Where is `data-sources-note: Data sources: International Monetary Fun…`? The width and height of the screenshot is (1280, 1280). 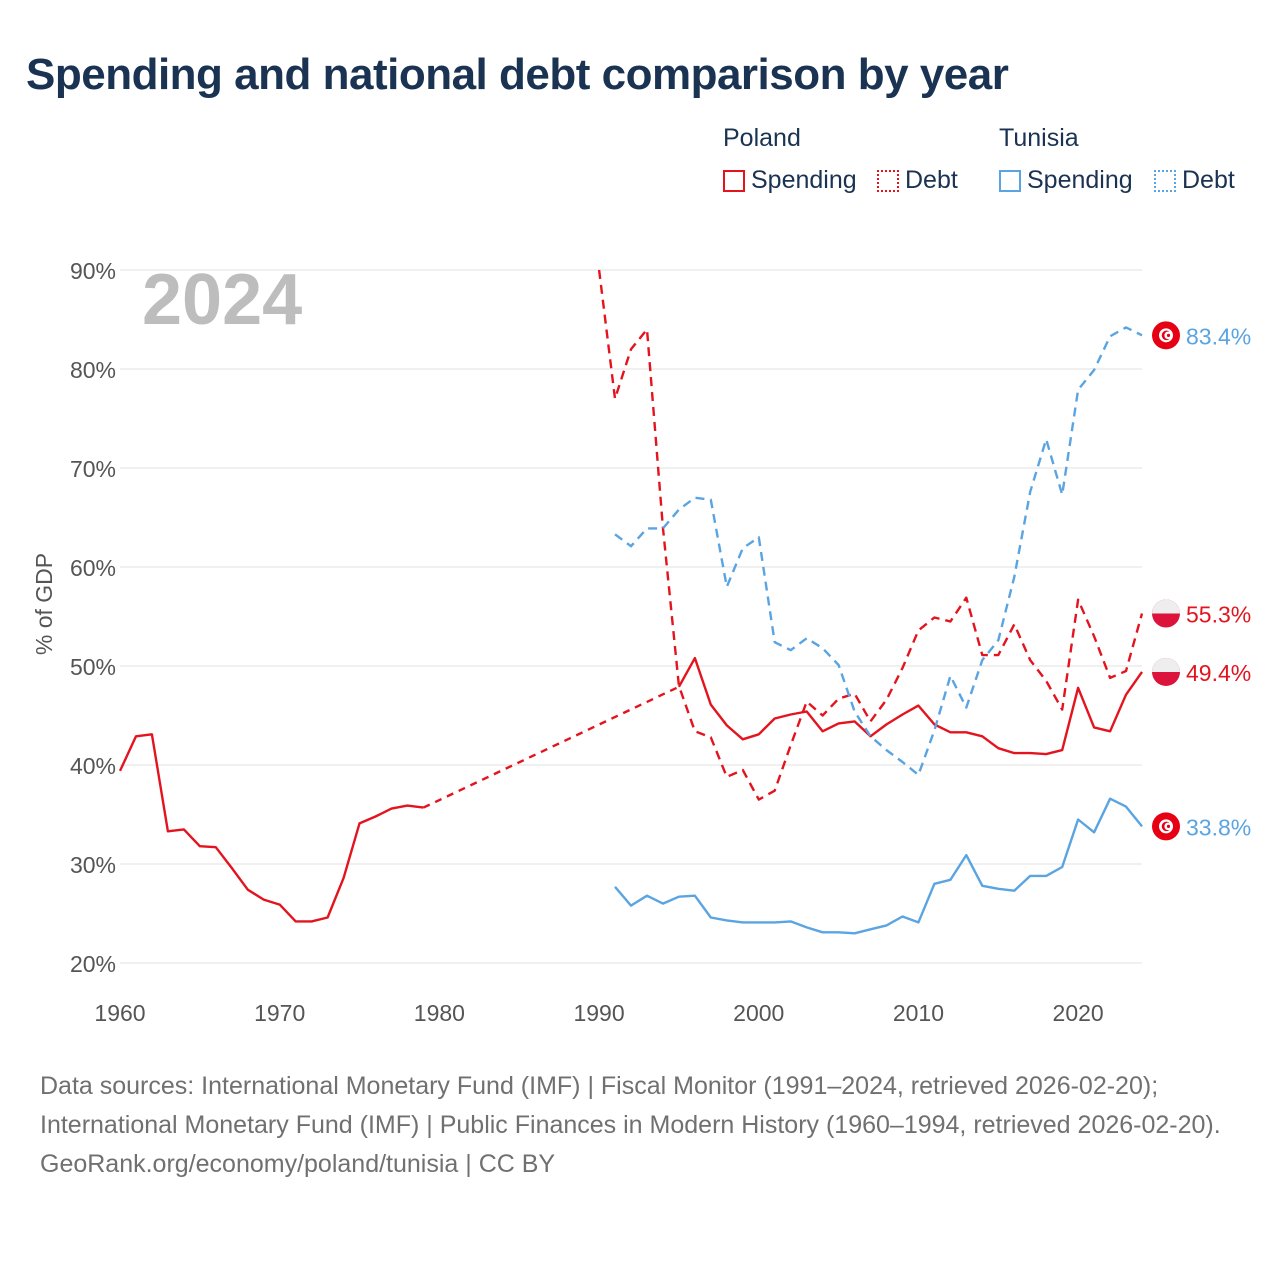
data-sources-note: Data sources: International Monetary Fun… is located at coordinates (630, 1105).